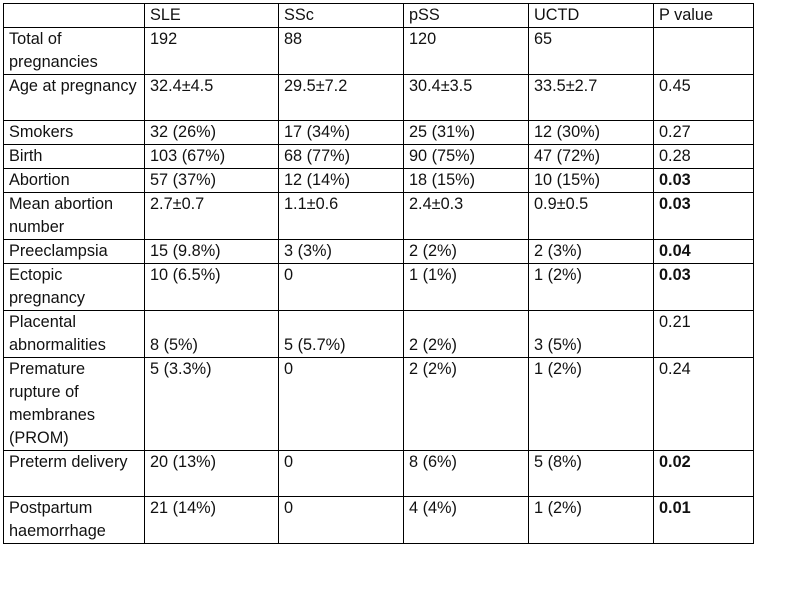 The height and width of the screenshot is (606, 804). I want to click on table-cell: 47 (72%), so click(591, 156).